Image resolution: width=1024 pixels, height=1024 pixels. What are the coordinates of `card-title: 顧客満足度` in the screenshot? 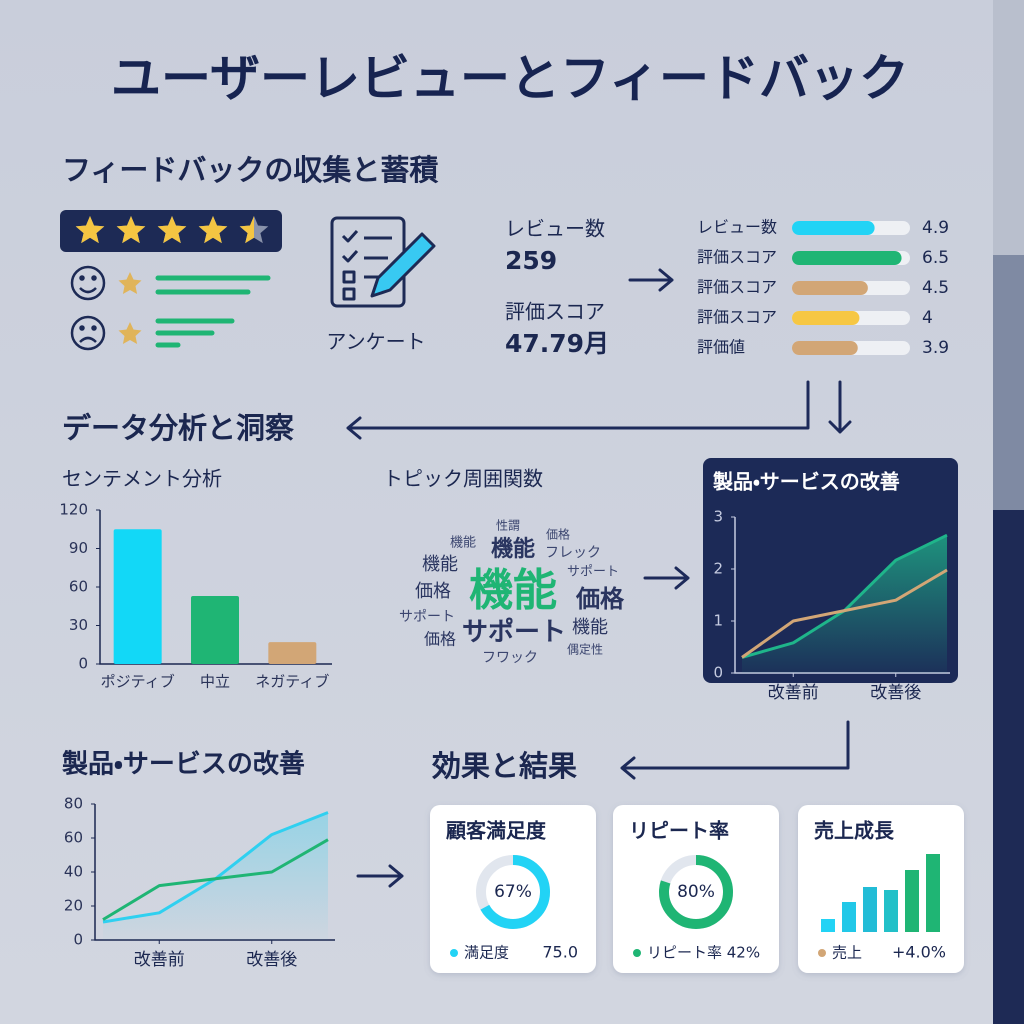 It's located at (496, 831).